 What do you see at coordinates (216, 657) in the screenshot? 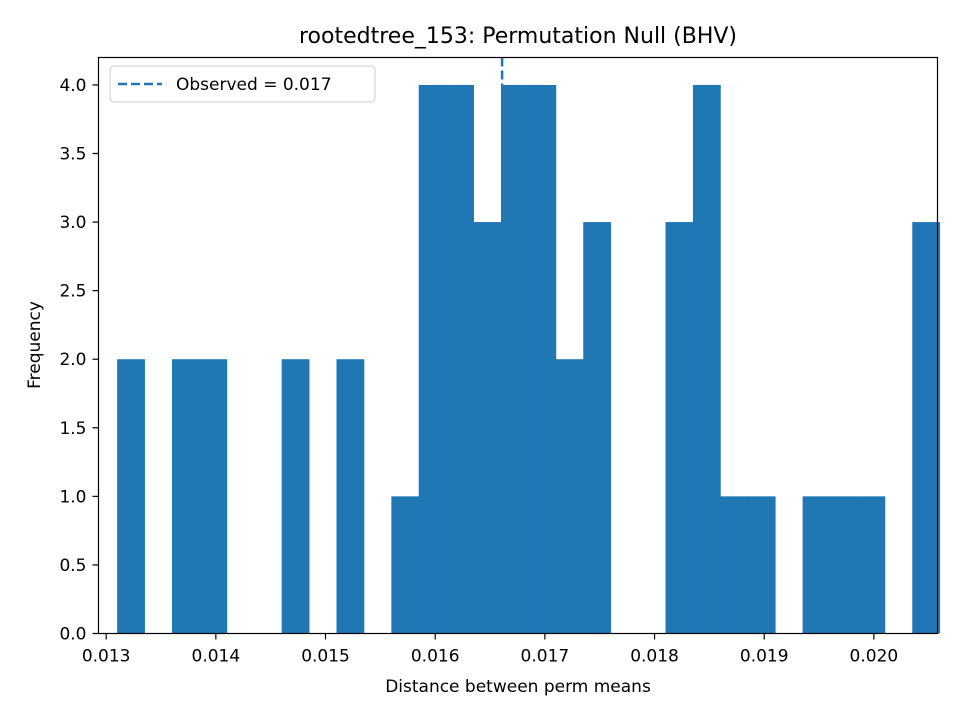
I see `x-tick-label: 0.014` at bounding box center [216, 657].